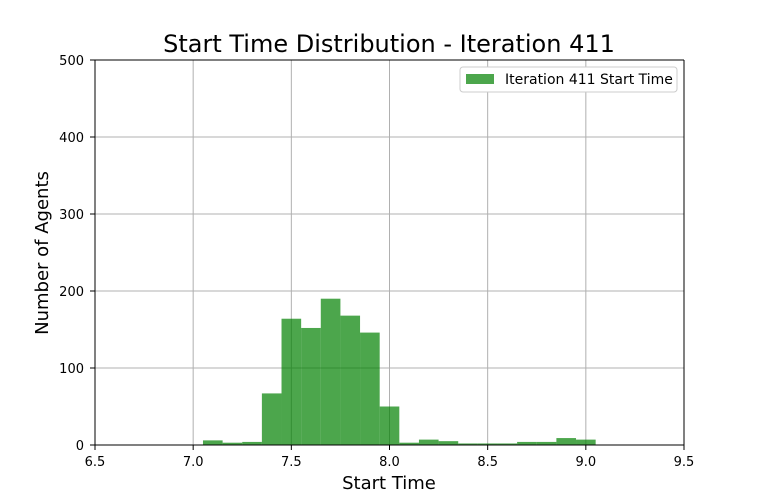 This screenshot has height=500, width=760. I want to click on x-axis-label: Start Time, so click(389, 483).